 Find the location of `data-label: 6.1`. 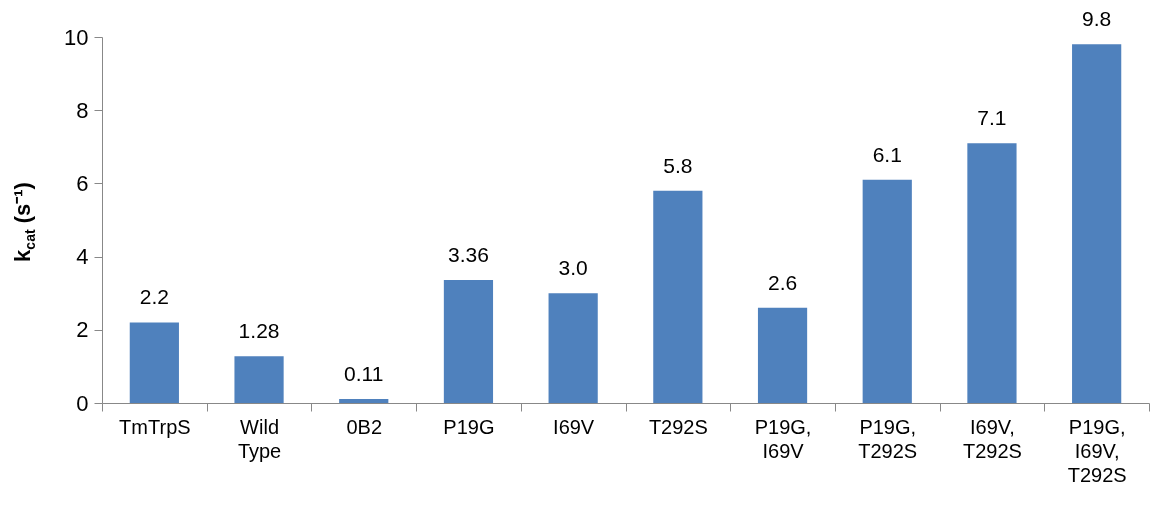

data-label: 6.1 is located at coordinates (887, 154).